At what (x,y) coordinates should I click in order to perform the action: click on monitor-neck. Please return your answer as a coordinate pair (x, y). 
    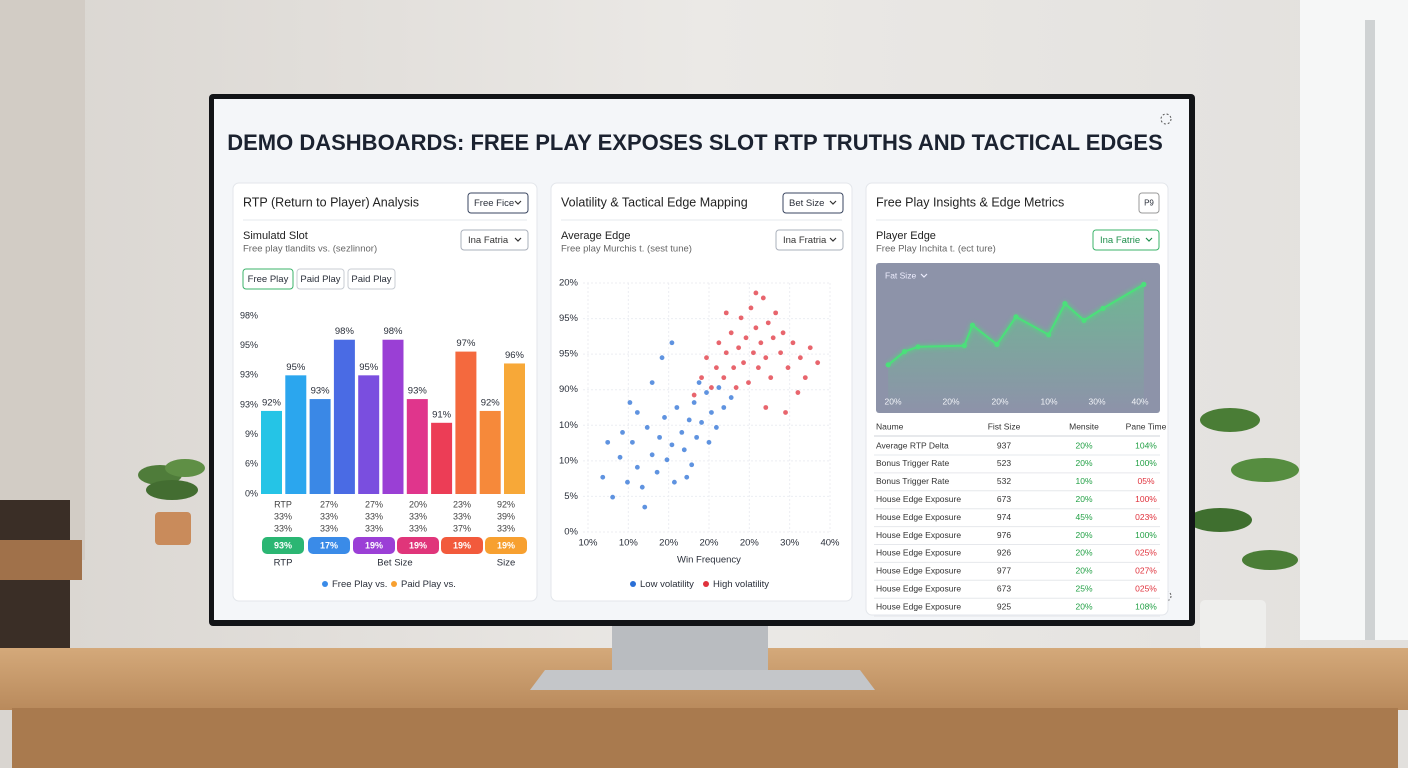
    Looking at the image, I should click on (690, 646).